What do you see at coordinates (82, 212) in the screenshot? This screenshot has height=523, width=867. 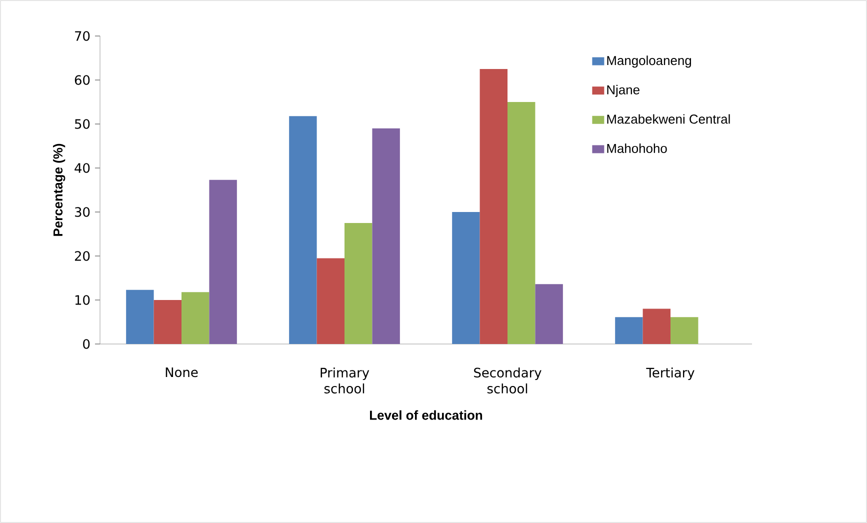 I see `y-tick-label: 30` at bounding box center [82, 212].